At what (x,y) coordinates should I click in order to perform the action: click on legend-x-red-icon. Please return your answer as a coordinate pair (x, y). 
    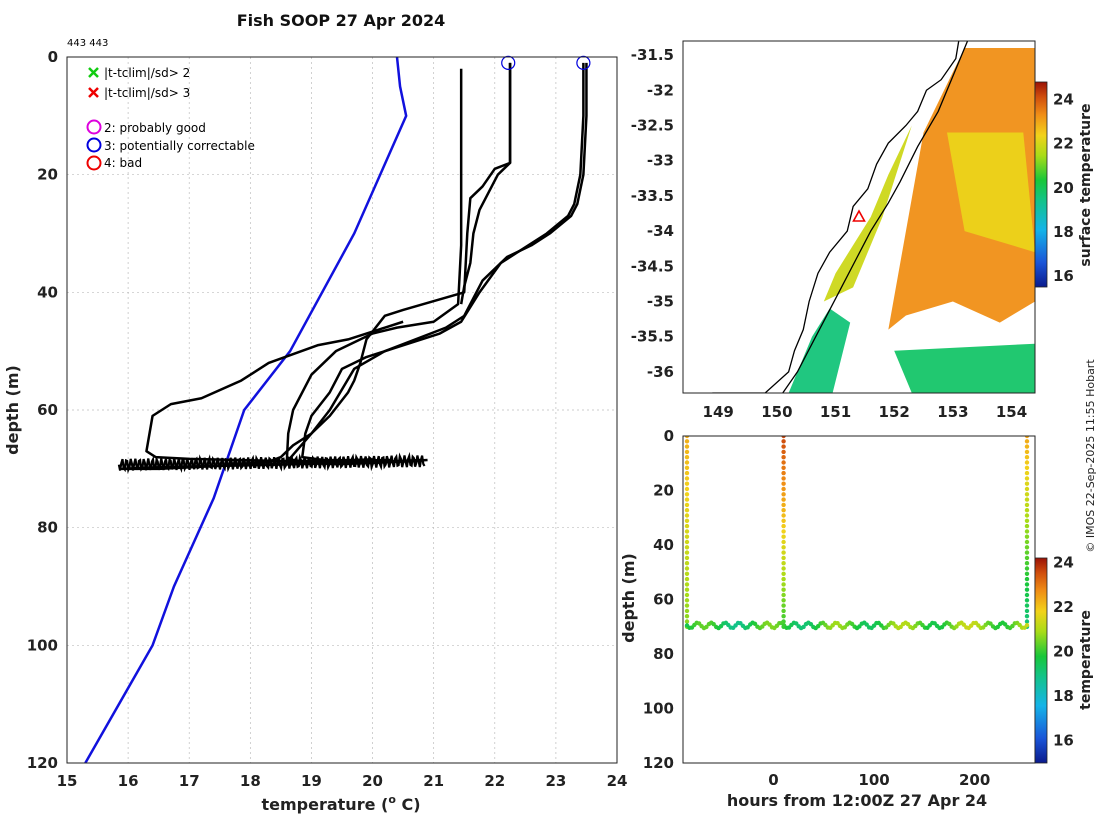
    Looking at the image, I should click on (93, 92).